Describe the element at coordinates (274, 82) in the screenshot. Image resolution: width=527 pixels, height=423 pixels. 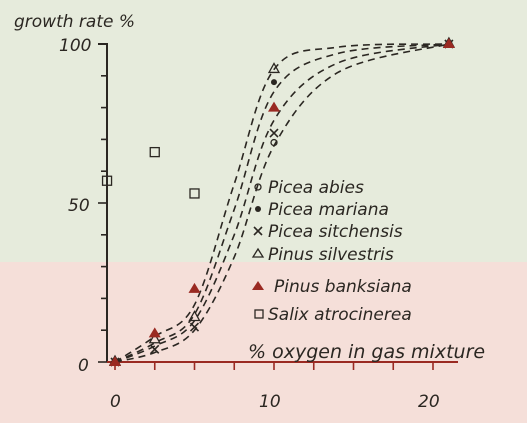
I see `data-point-picea-mariana` at that location.